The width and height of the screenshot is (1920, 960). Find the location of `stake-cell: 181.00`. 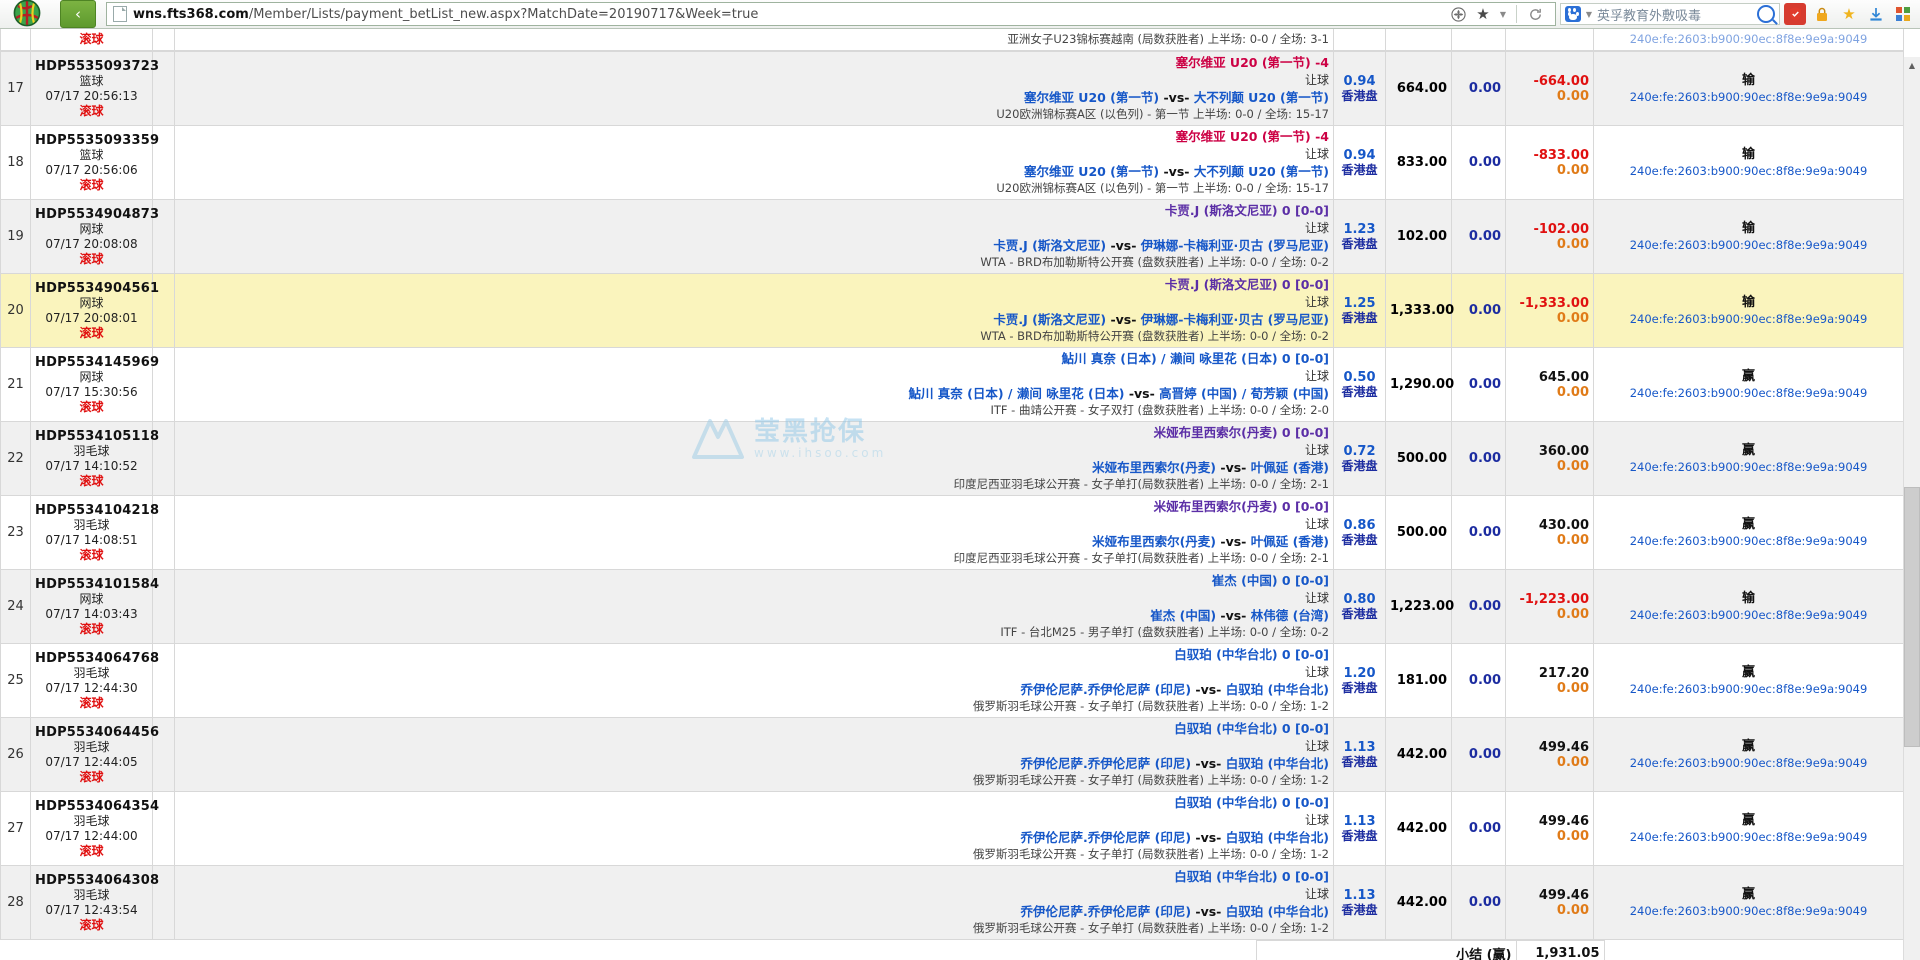

stake-cell: 181.00 is located at coordinates (1419, 681).